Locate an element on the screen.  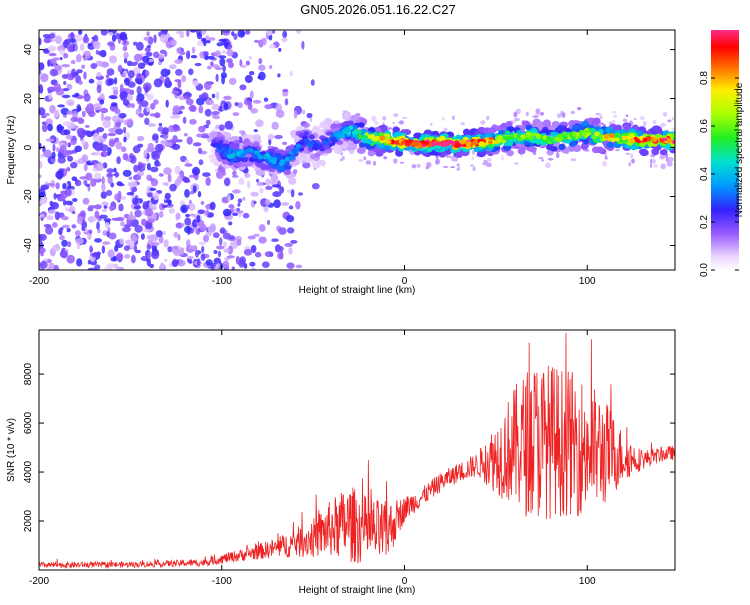
colorbar-tick-label: 0.0 is located at coordinates (704, 270).